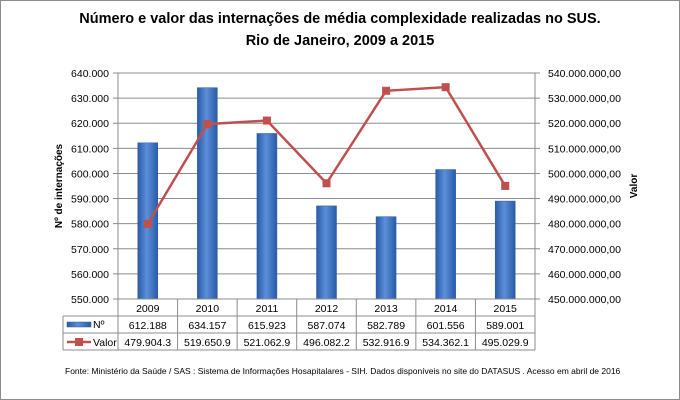 The height and width of the screenshot is (400, 680). Describe the element at coordinates (148, 309) in the screenshot. I see `category-label: 2009` at that location.